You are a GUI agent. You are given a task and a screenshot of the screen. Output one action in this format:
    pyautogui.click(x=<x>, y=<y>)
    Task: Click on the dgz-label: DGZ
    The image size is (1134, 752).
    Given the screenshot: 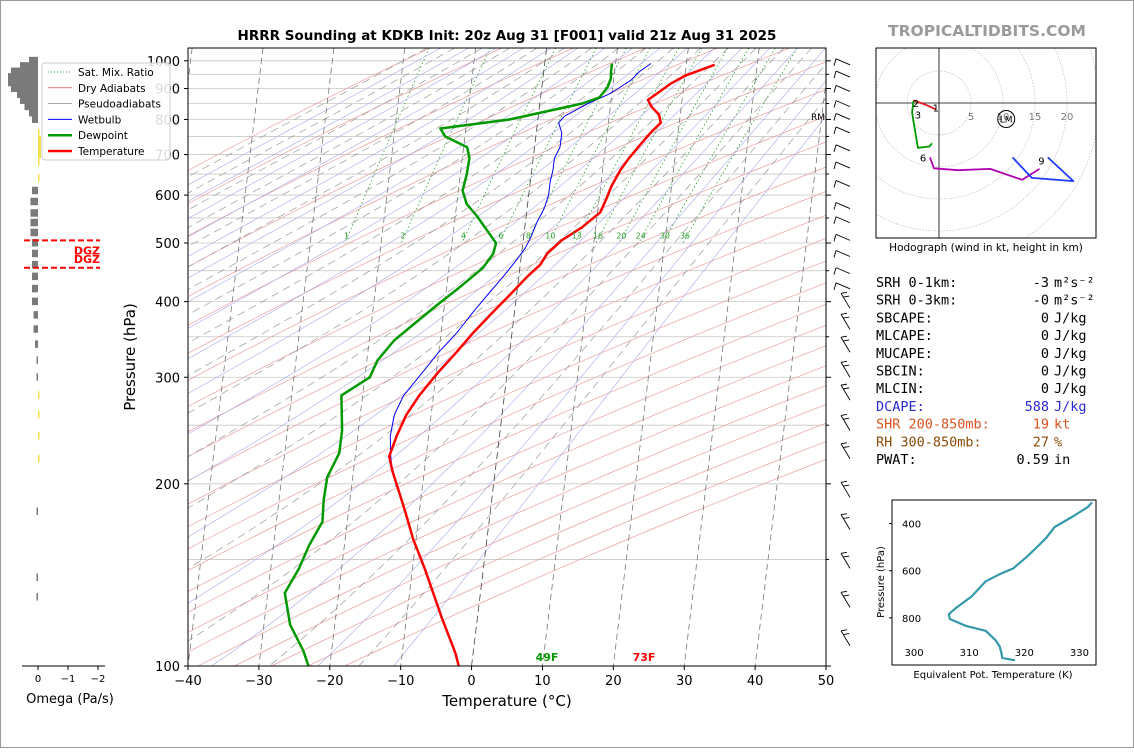 What is the action you would take?
    pyautogui.click(x=87, y=250)
    